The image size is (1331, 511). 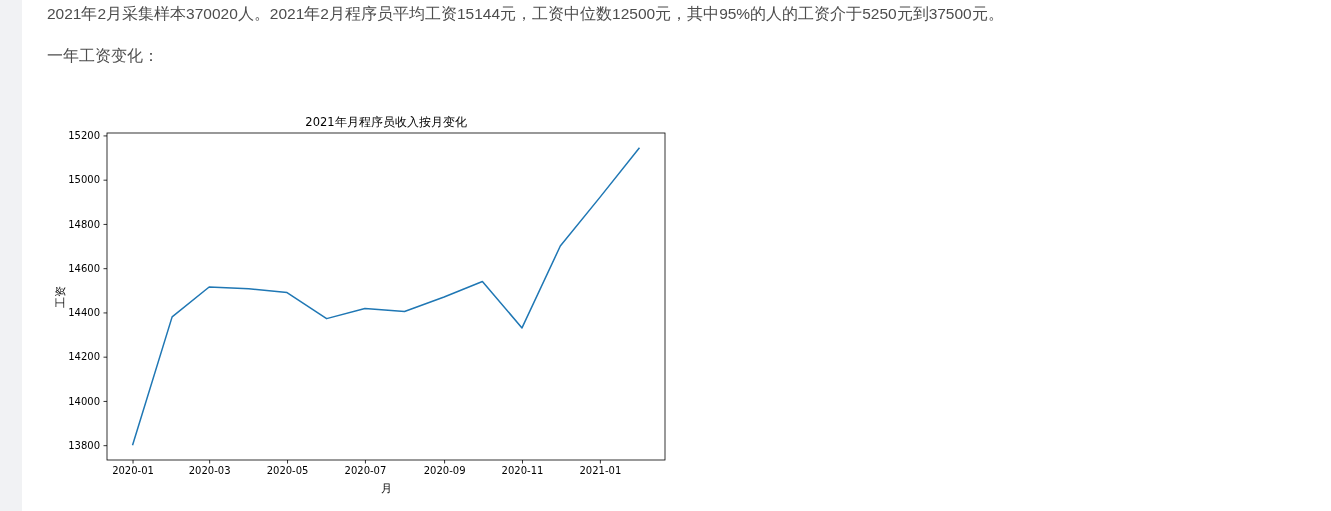 I want to click on y-tick-label: 14800, so click(x=84, y=224).